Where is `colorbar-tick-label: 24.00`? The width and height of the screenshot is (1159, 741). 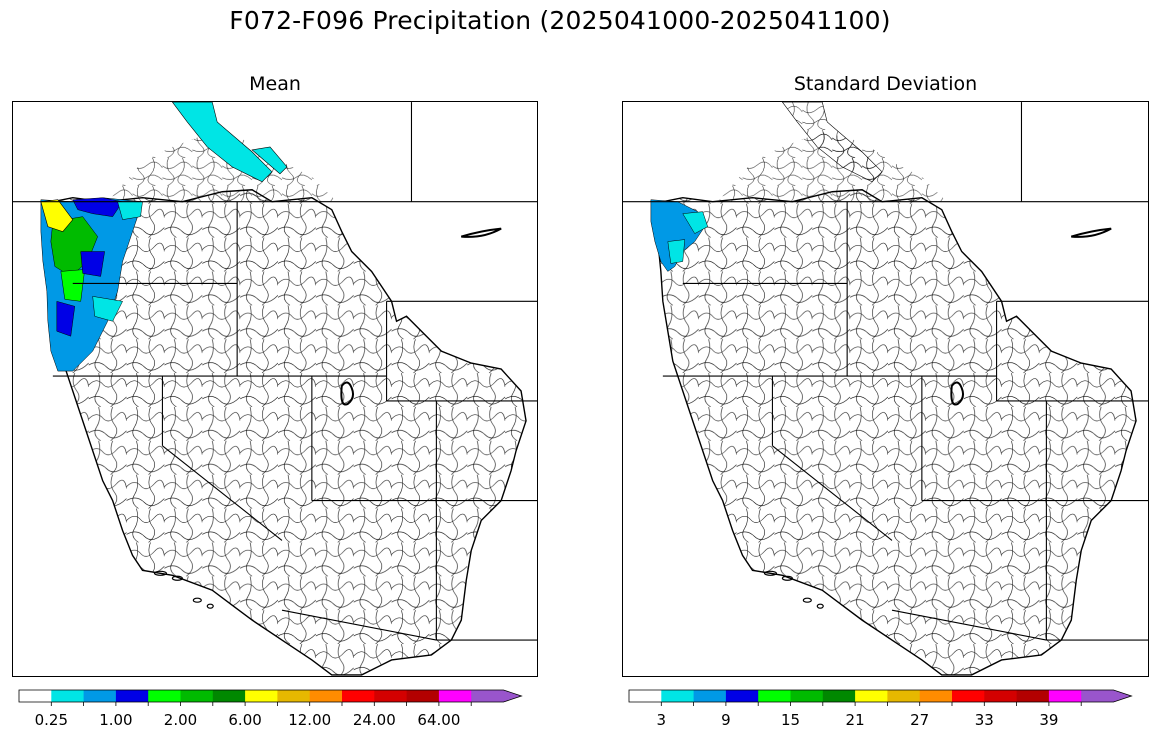
colorbar-tick-label: 24.00 is located at coordinates (374, 720).